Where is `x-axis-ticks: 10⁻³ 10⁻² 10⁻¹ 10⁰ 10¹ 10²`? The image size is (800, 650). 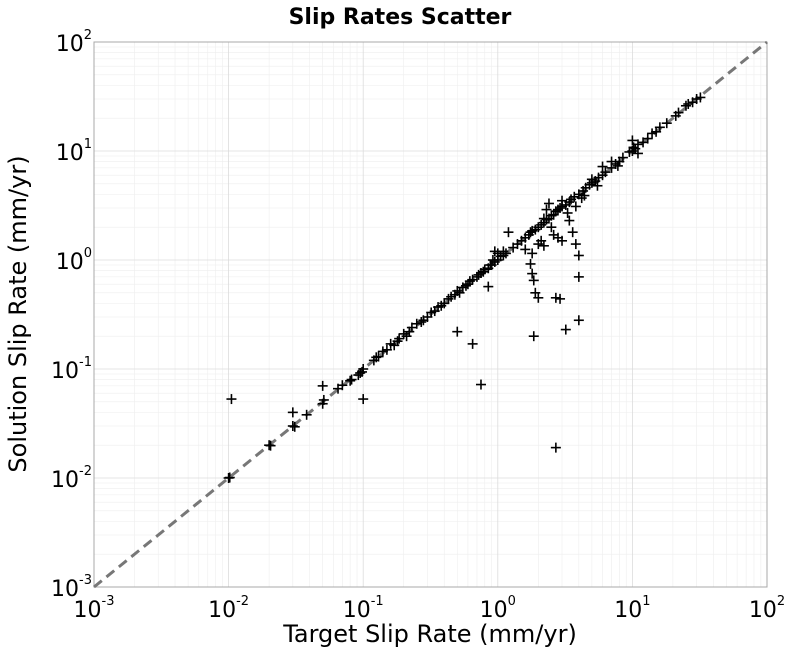
x-axis-ticks: 10⁻³ 10⁻² 10⁻¹ 10⁰ 10¹ 10² is located at coordinates (430, 608).